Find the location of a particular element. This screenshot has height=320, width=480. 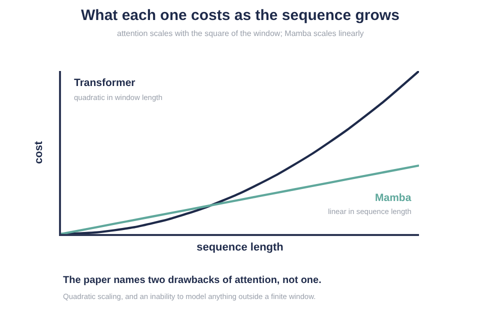

text: The paper names two drawbacks of attention, not one. is located at coordinates (192, 280).